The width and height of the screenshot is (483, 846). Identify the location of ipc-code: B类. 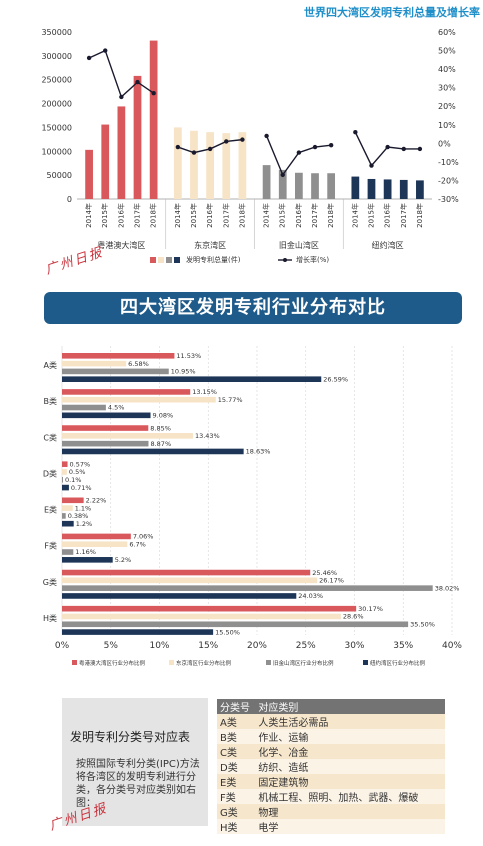
(236, 736).